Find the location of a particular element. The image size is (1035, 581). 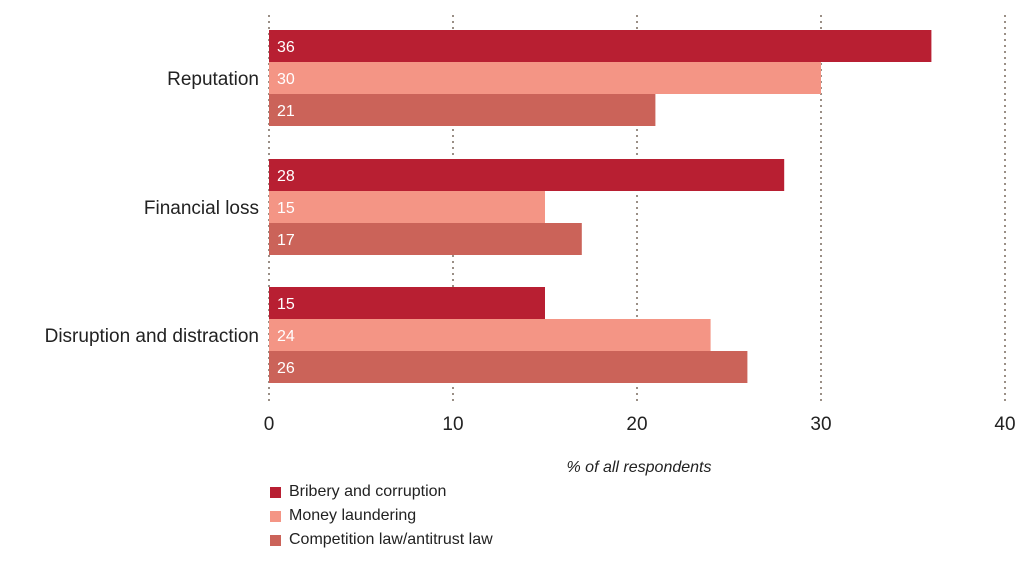

legend-item: Money laundering is located at coordinates (381, 516).